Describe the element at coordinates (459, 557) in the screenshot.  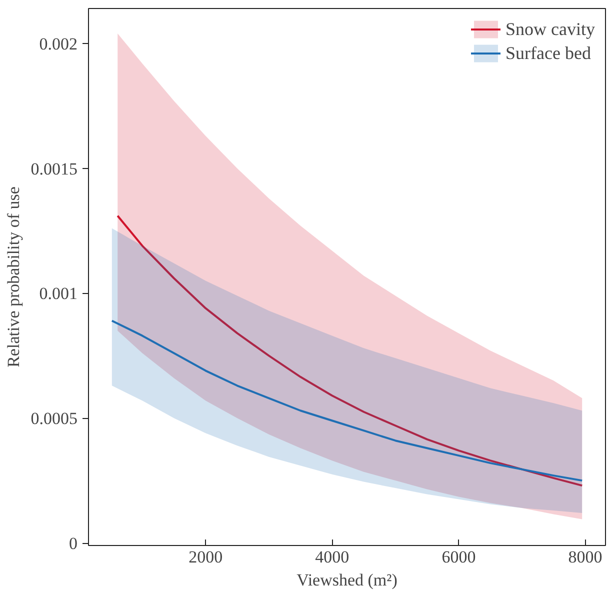
I see `x-tick-label: 6000` at that location.